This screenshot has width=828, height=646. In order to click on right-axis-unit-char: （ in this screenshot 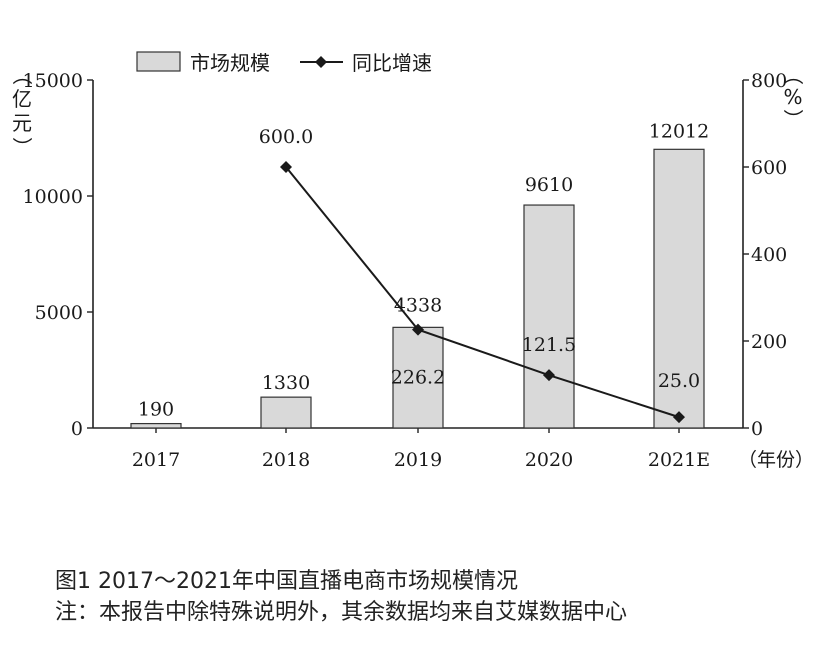, I will do `click(793, 75)`.